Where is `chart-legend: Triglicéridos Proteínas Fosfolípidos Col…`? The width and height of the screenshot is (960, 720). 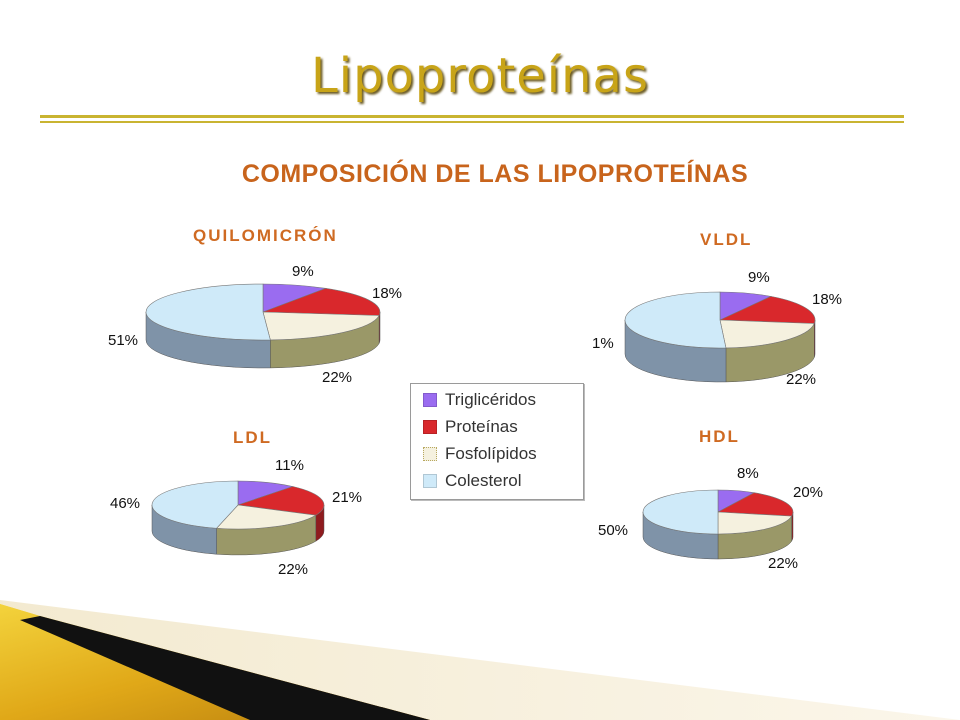
chart-legend: Triglicéridos Proteínas Fosfolípidos Col… is located at coordinates (497, 441).